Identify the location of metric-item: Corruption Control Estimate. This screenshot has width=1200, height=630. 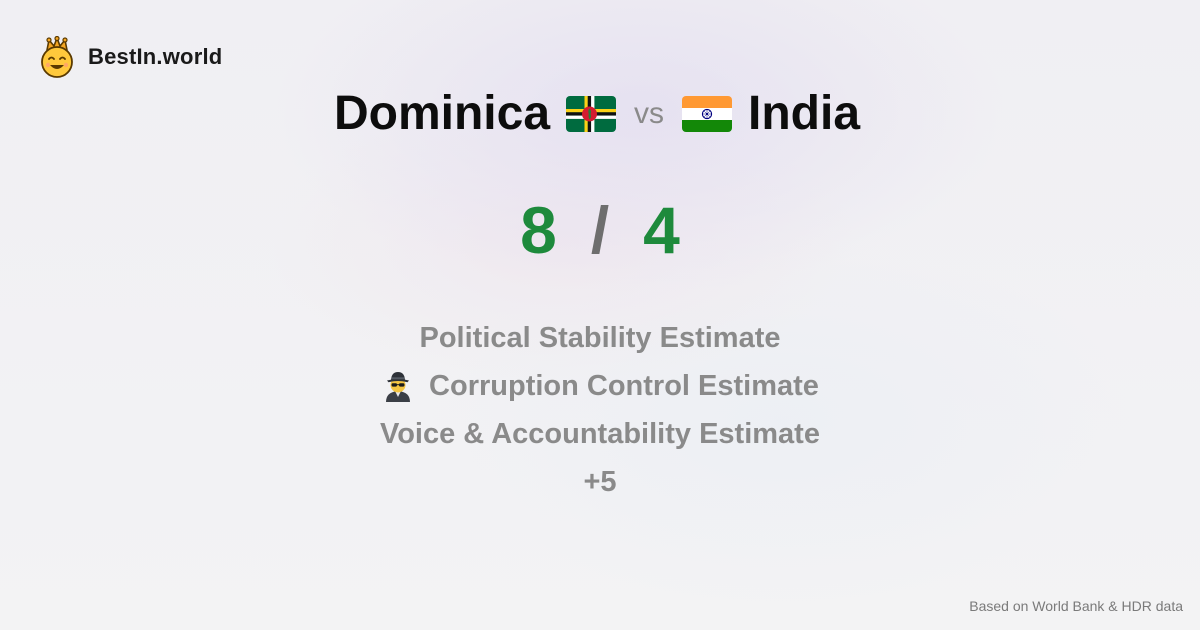
(600, 386).